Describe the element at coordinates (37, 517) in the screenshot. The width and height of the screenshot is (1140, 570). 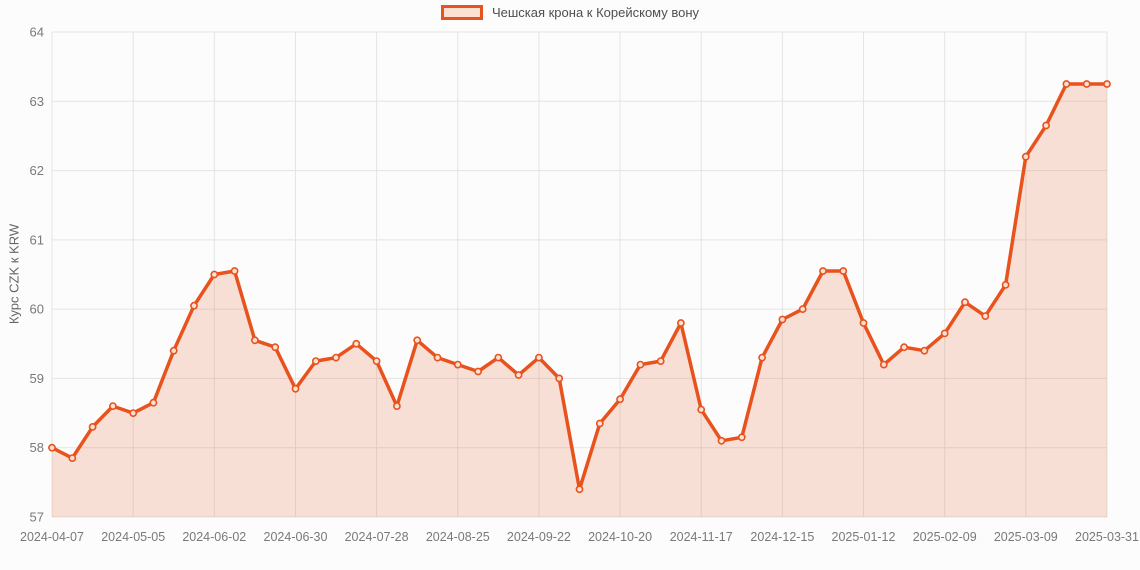
I see `y-tick-label: 57` at that location.